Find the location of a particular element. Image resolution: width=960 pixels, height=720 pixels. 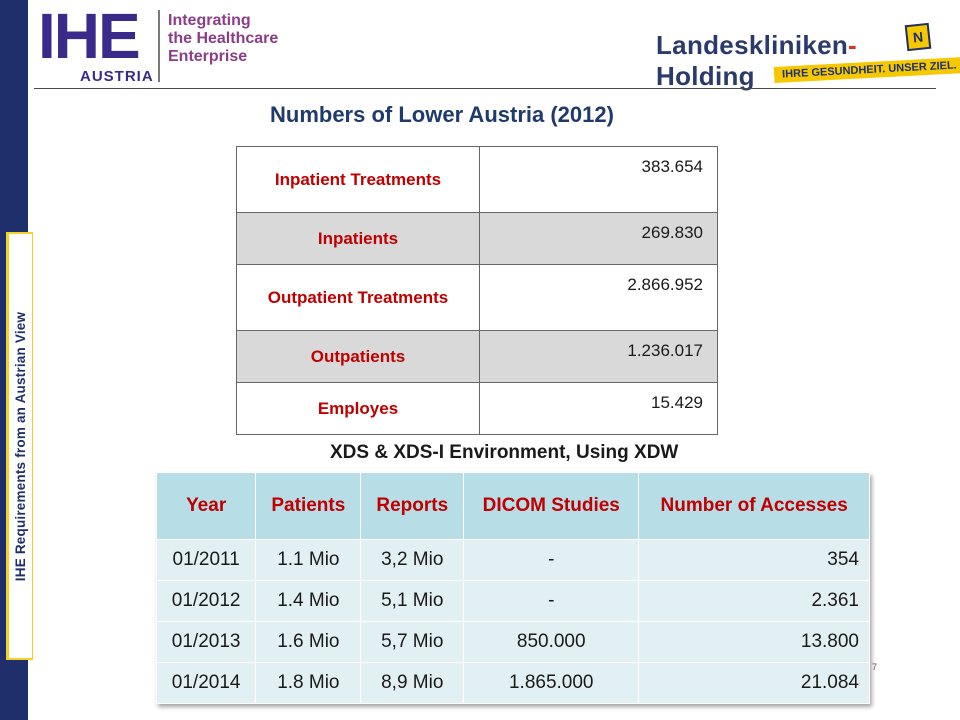

xds-header-cell: DICOM Studies is located at coordinates (551, 506).